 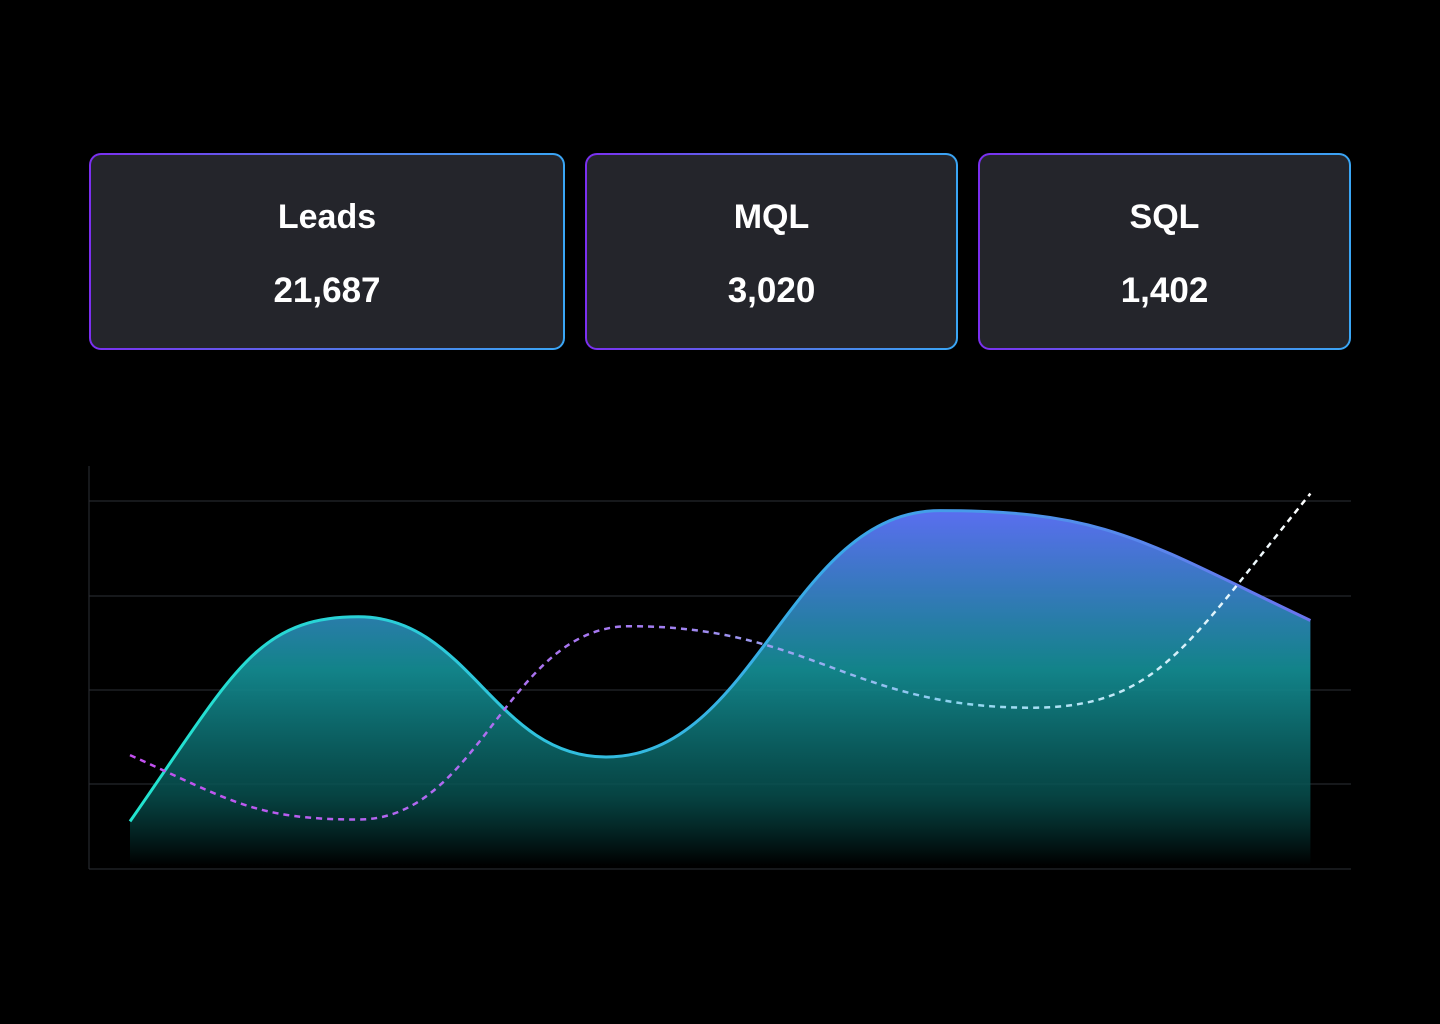 What do you see at coordinates (771, 217) in the screenshot?
I see `mql-label: MQL` at bounding box center [771, 217].